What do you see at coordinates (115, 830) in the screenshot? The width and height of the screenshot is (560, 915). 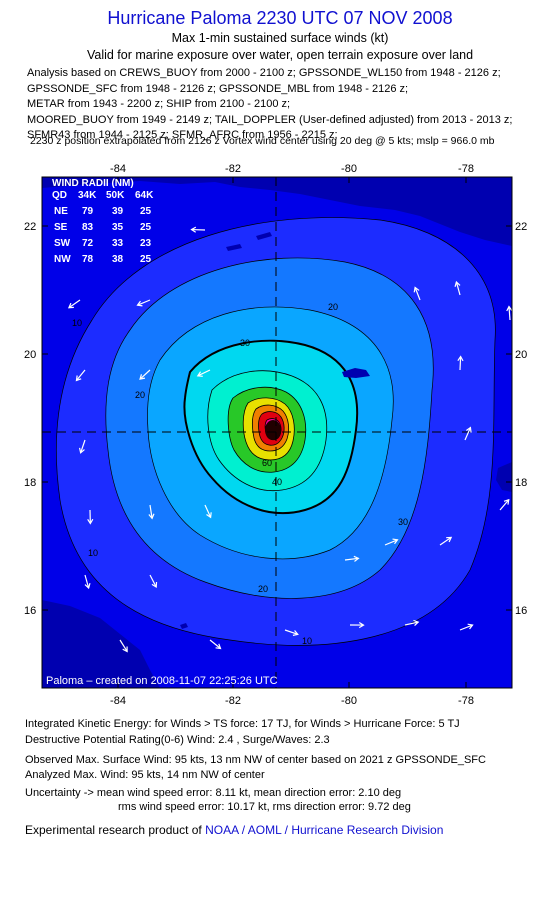 I see `footer-prefix: Experimental research product of` at bounding box center [115, 830].